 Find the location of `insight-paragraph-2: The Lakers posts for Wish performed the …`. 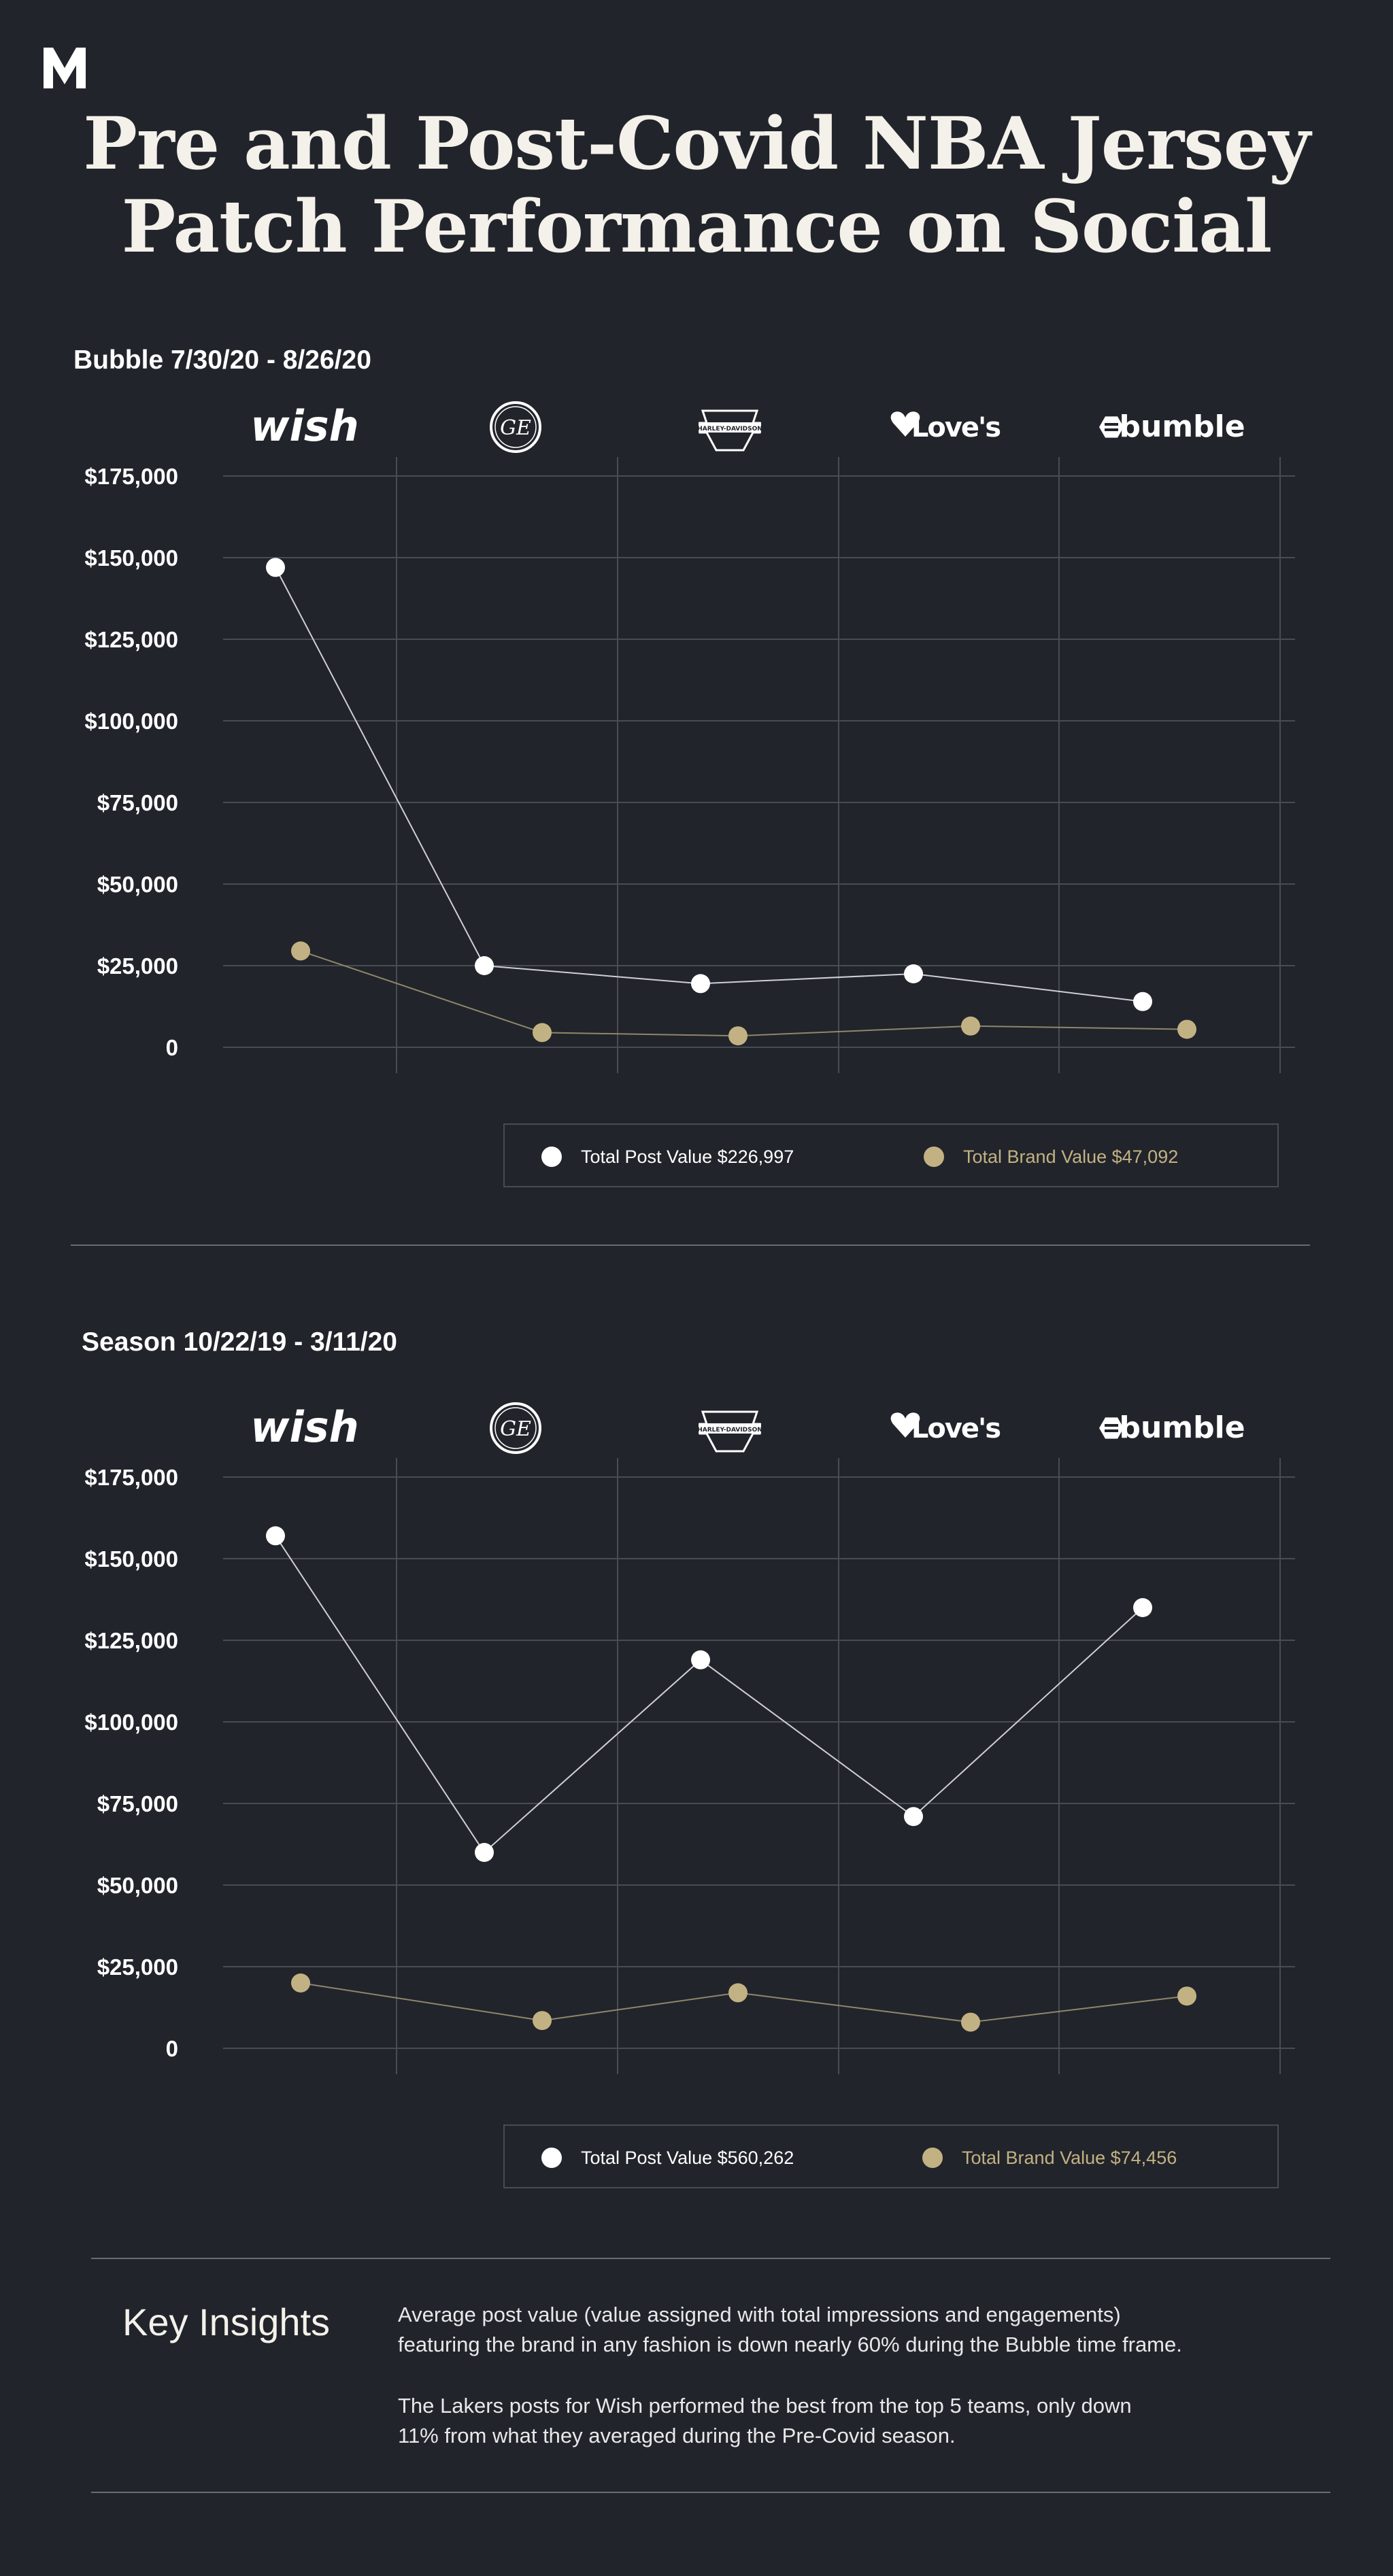

insight-paragraph-2: The Lakers posts for Wish performed the … is located at coordinates (840, 2421).